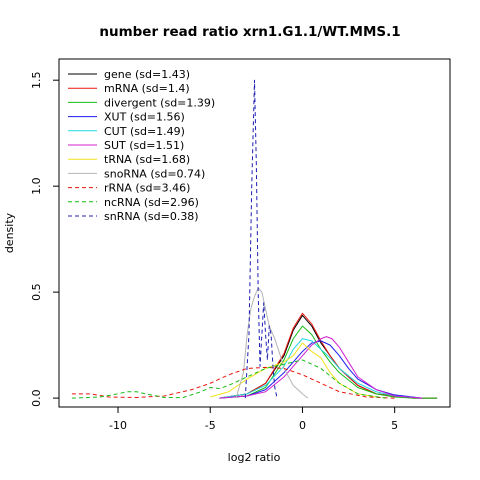  Describe the element at coordinates (147, 74) in the screenshot. I see `legend-label: gene (sd=1.43)` at that location.